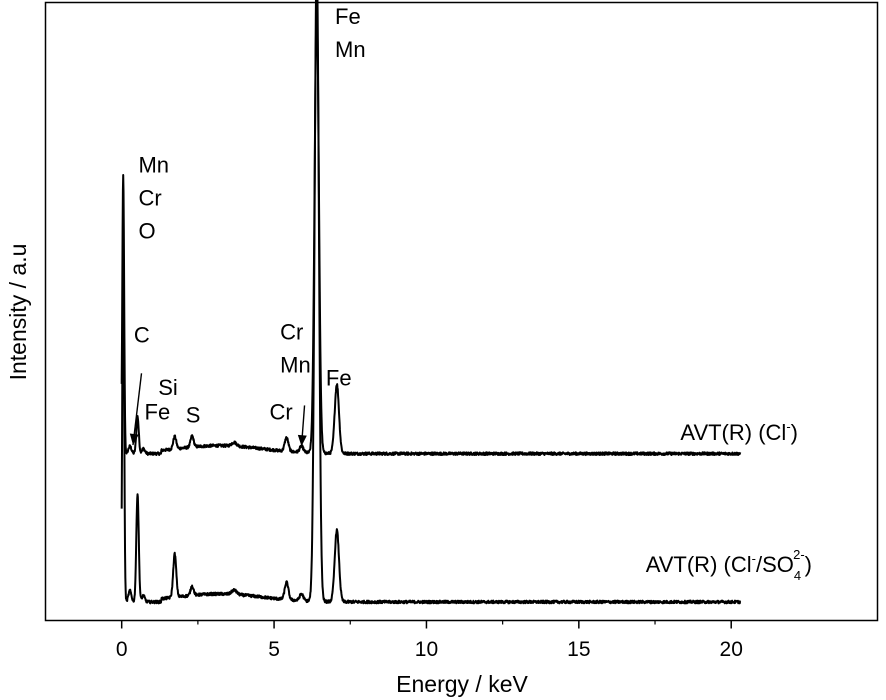  I want to click on y-axis-title: Intensity / a.u, so click(18, 312).